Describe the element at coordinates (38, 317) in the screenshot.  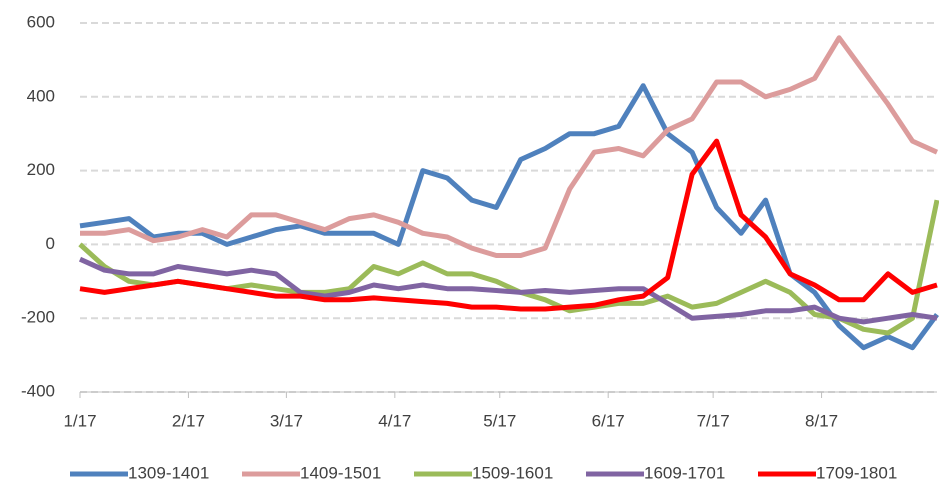
I see `y-tick-label: -200` at that location.